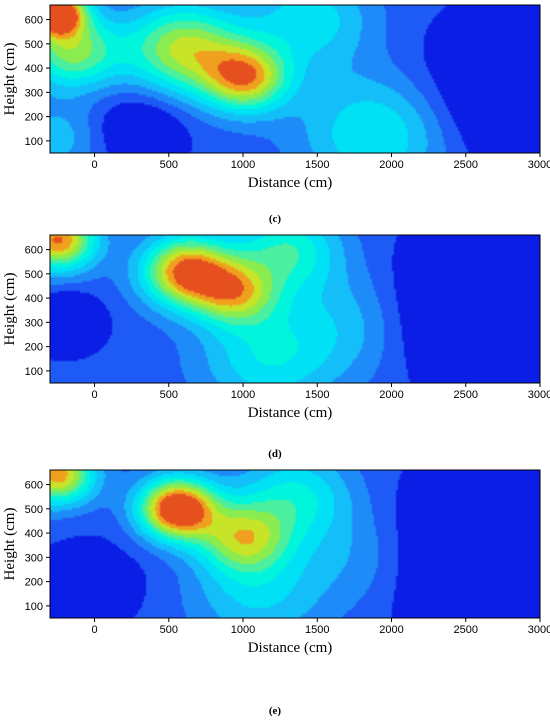  What do you see at coordinates (275, 219) in the screenshot?
I see `panel-label-c: (c)` at bounding box center [275, 219].